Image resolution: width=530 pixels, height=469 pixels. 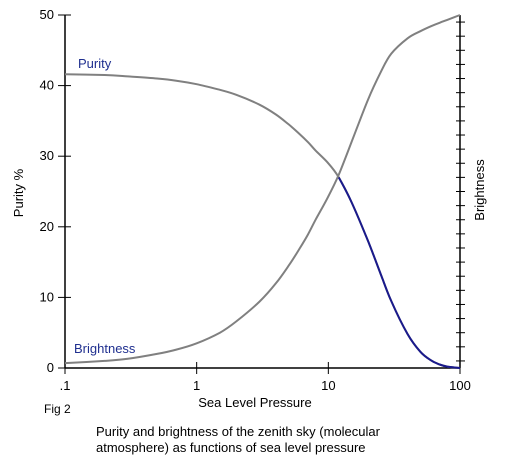 What do you see at coordinates (47, 155) in the screenshot?
I see `y-tick-label: 30` at bounding box center [47, 155].